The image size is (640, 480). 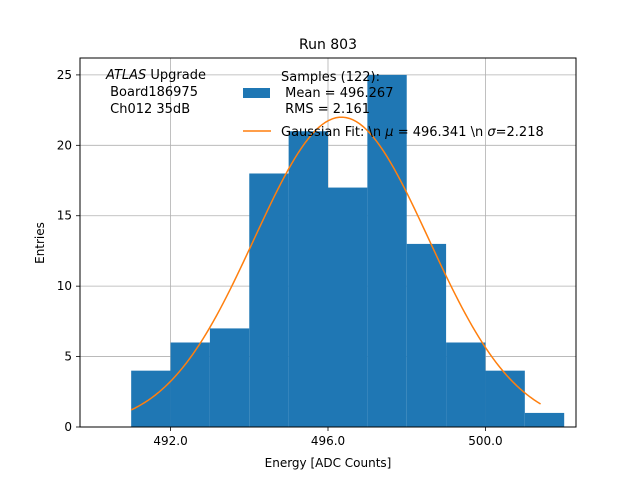 I want to click on y-tick-label: 15, so click(x=64, y=216).